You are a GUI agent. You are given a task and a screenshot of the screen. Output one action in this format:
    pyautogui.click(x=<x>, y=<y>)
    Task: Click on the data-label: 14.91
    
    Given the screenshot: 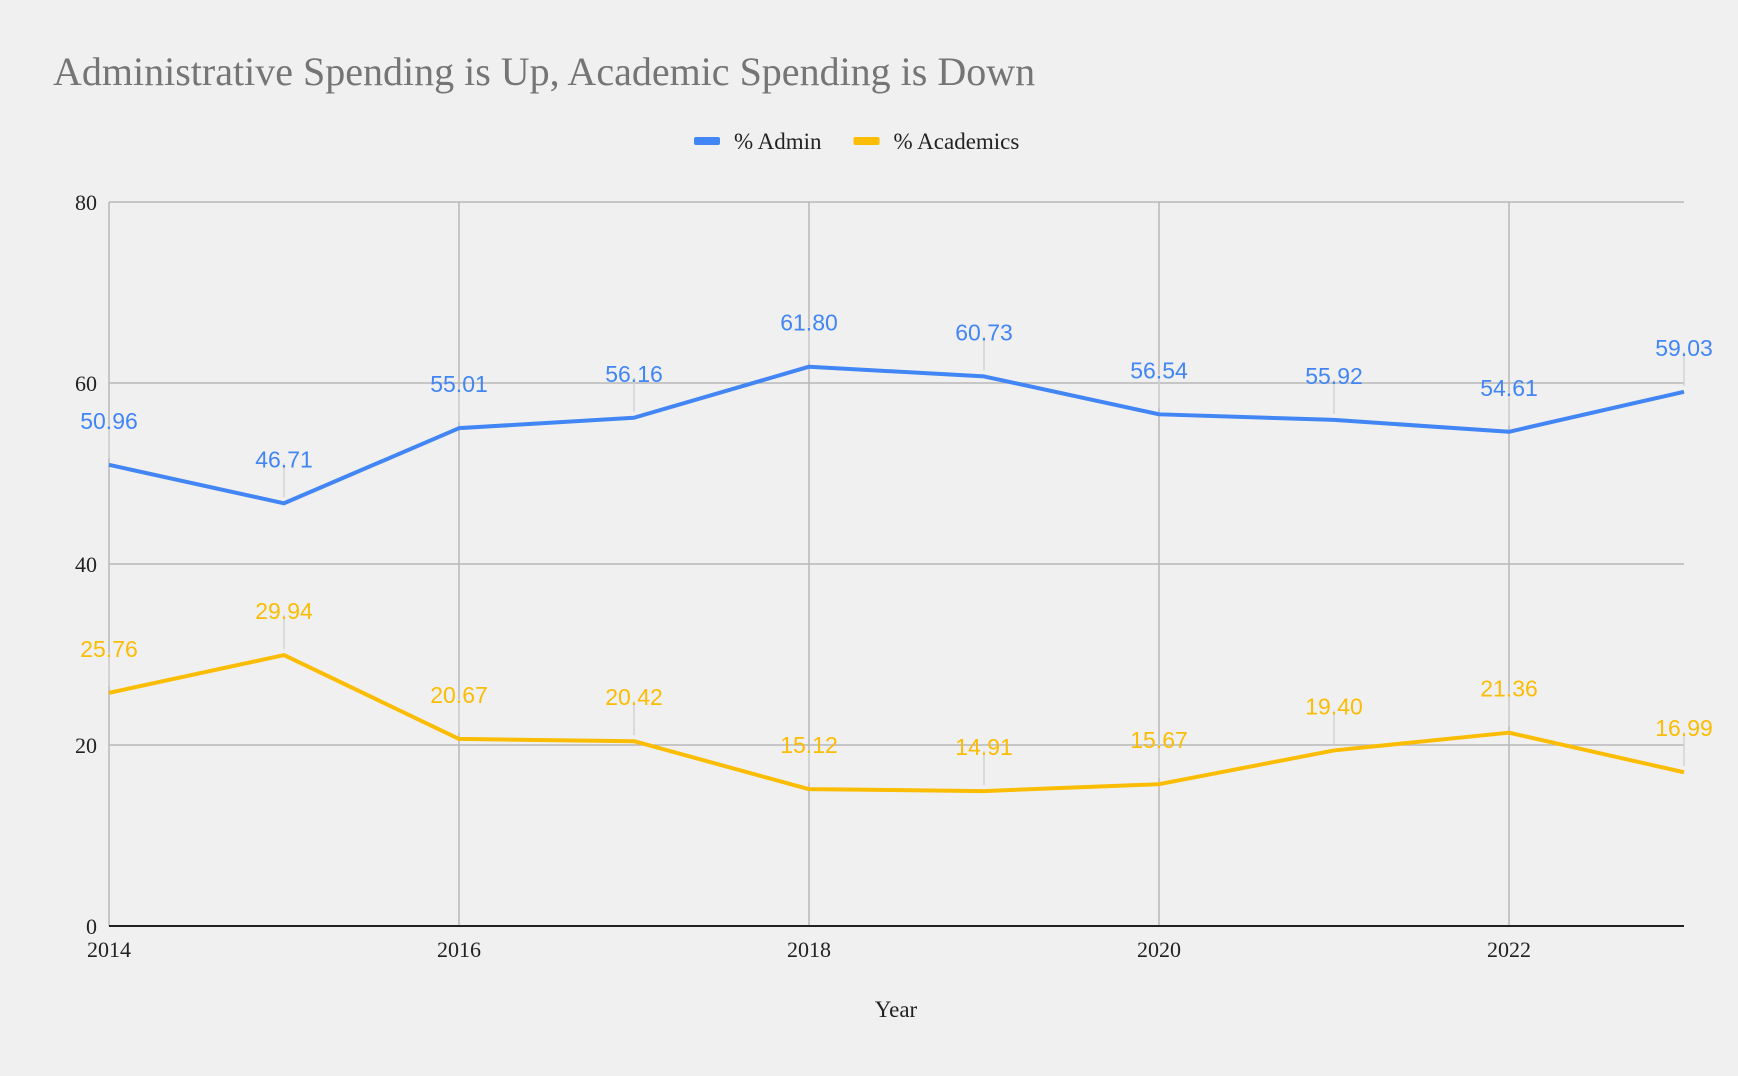 What is the action you would take?
    pyautogui.click(x=984, y=747)
    